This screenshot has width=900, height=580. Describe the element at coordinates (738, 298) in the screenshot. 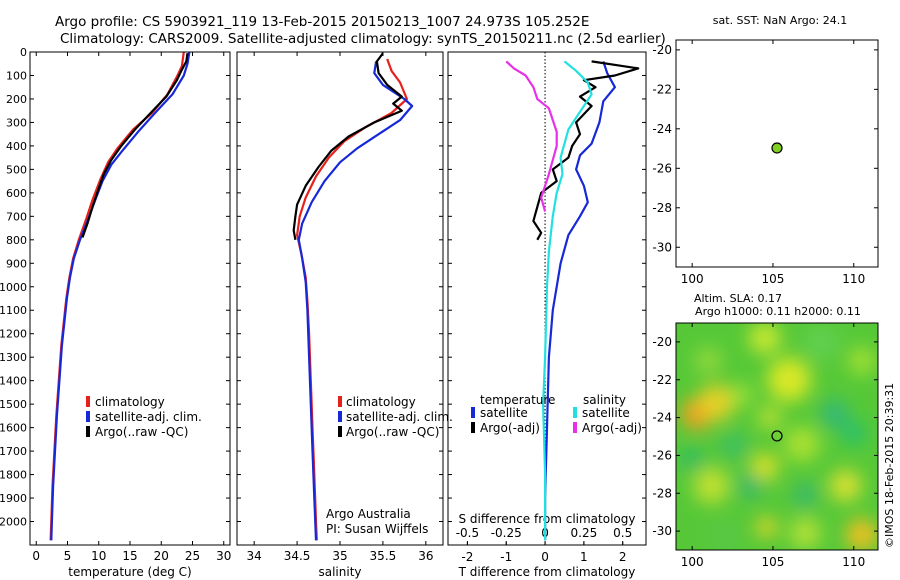

I see `panel-sla-title-line1: Altim. SLA: 0.17` at that location.